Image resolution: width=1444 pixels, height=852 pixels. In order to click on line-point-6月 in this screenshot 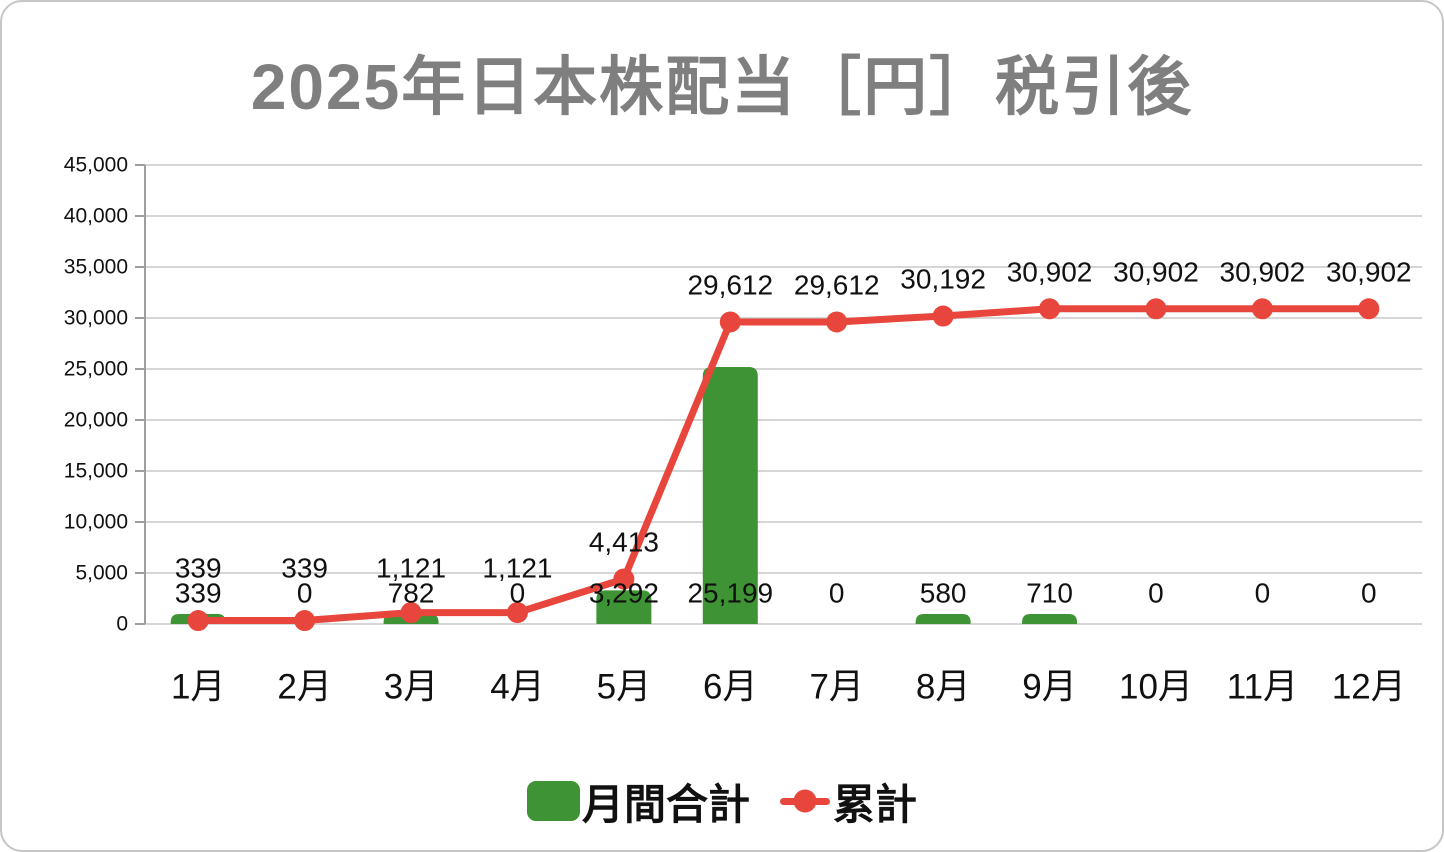, I will do `click(730, 322)`.